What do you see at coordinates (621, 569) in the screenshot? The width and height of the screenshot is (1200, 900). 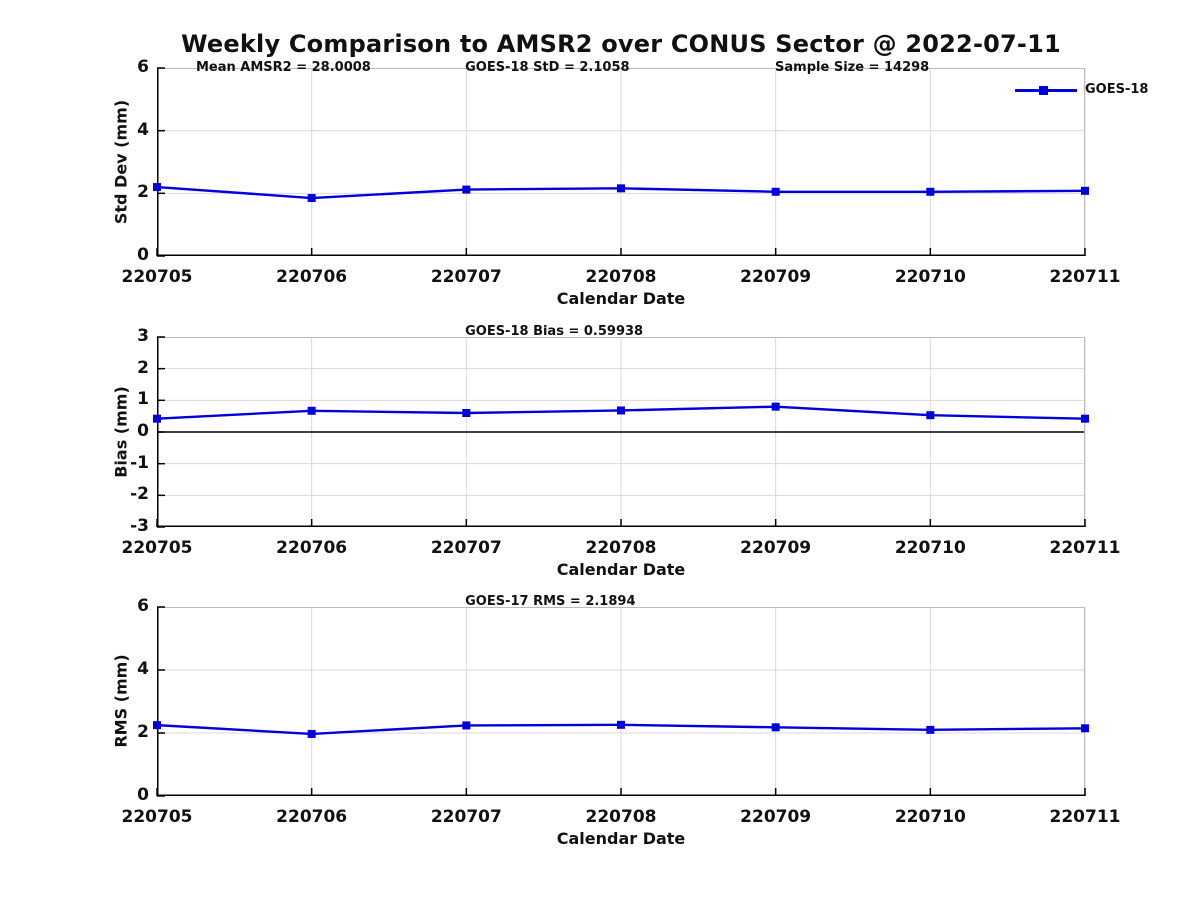 I see `bias-x-axis-label: Calendar Date` at bounding box center [621, 569].